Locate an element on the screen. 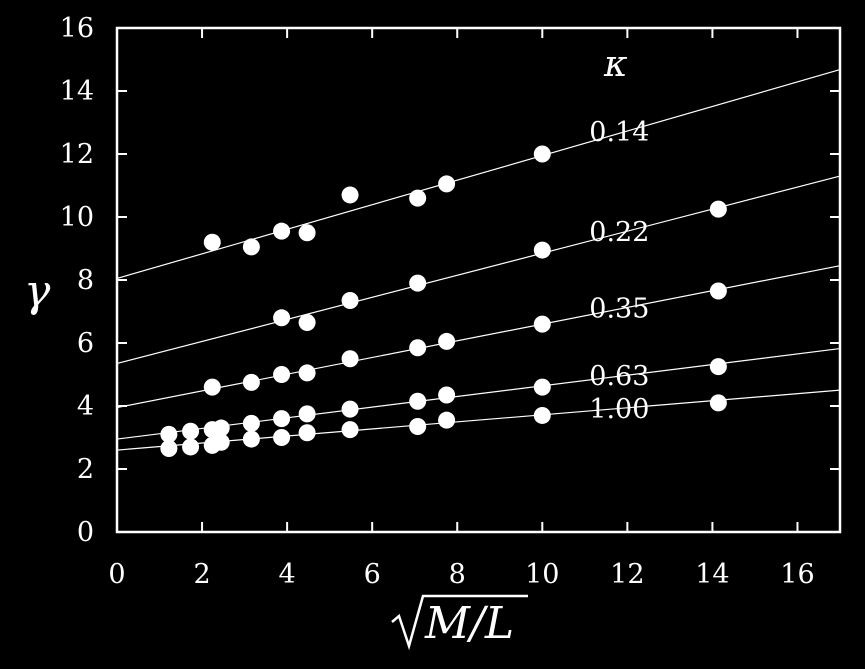 Image resolution: width=865 pixels, height=669 pixels. y-tick-label: 14 is located at coordinates (77, 91).